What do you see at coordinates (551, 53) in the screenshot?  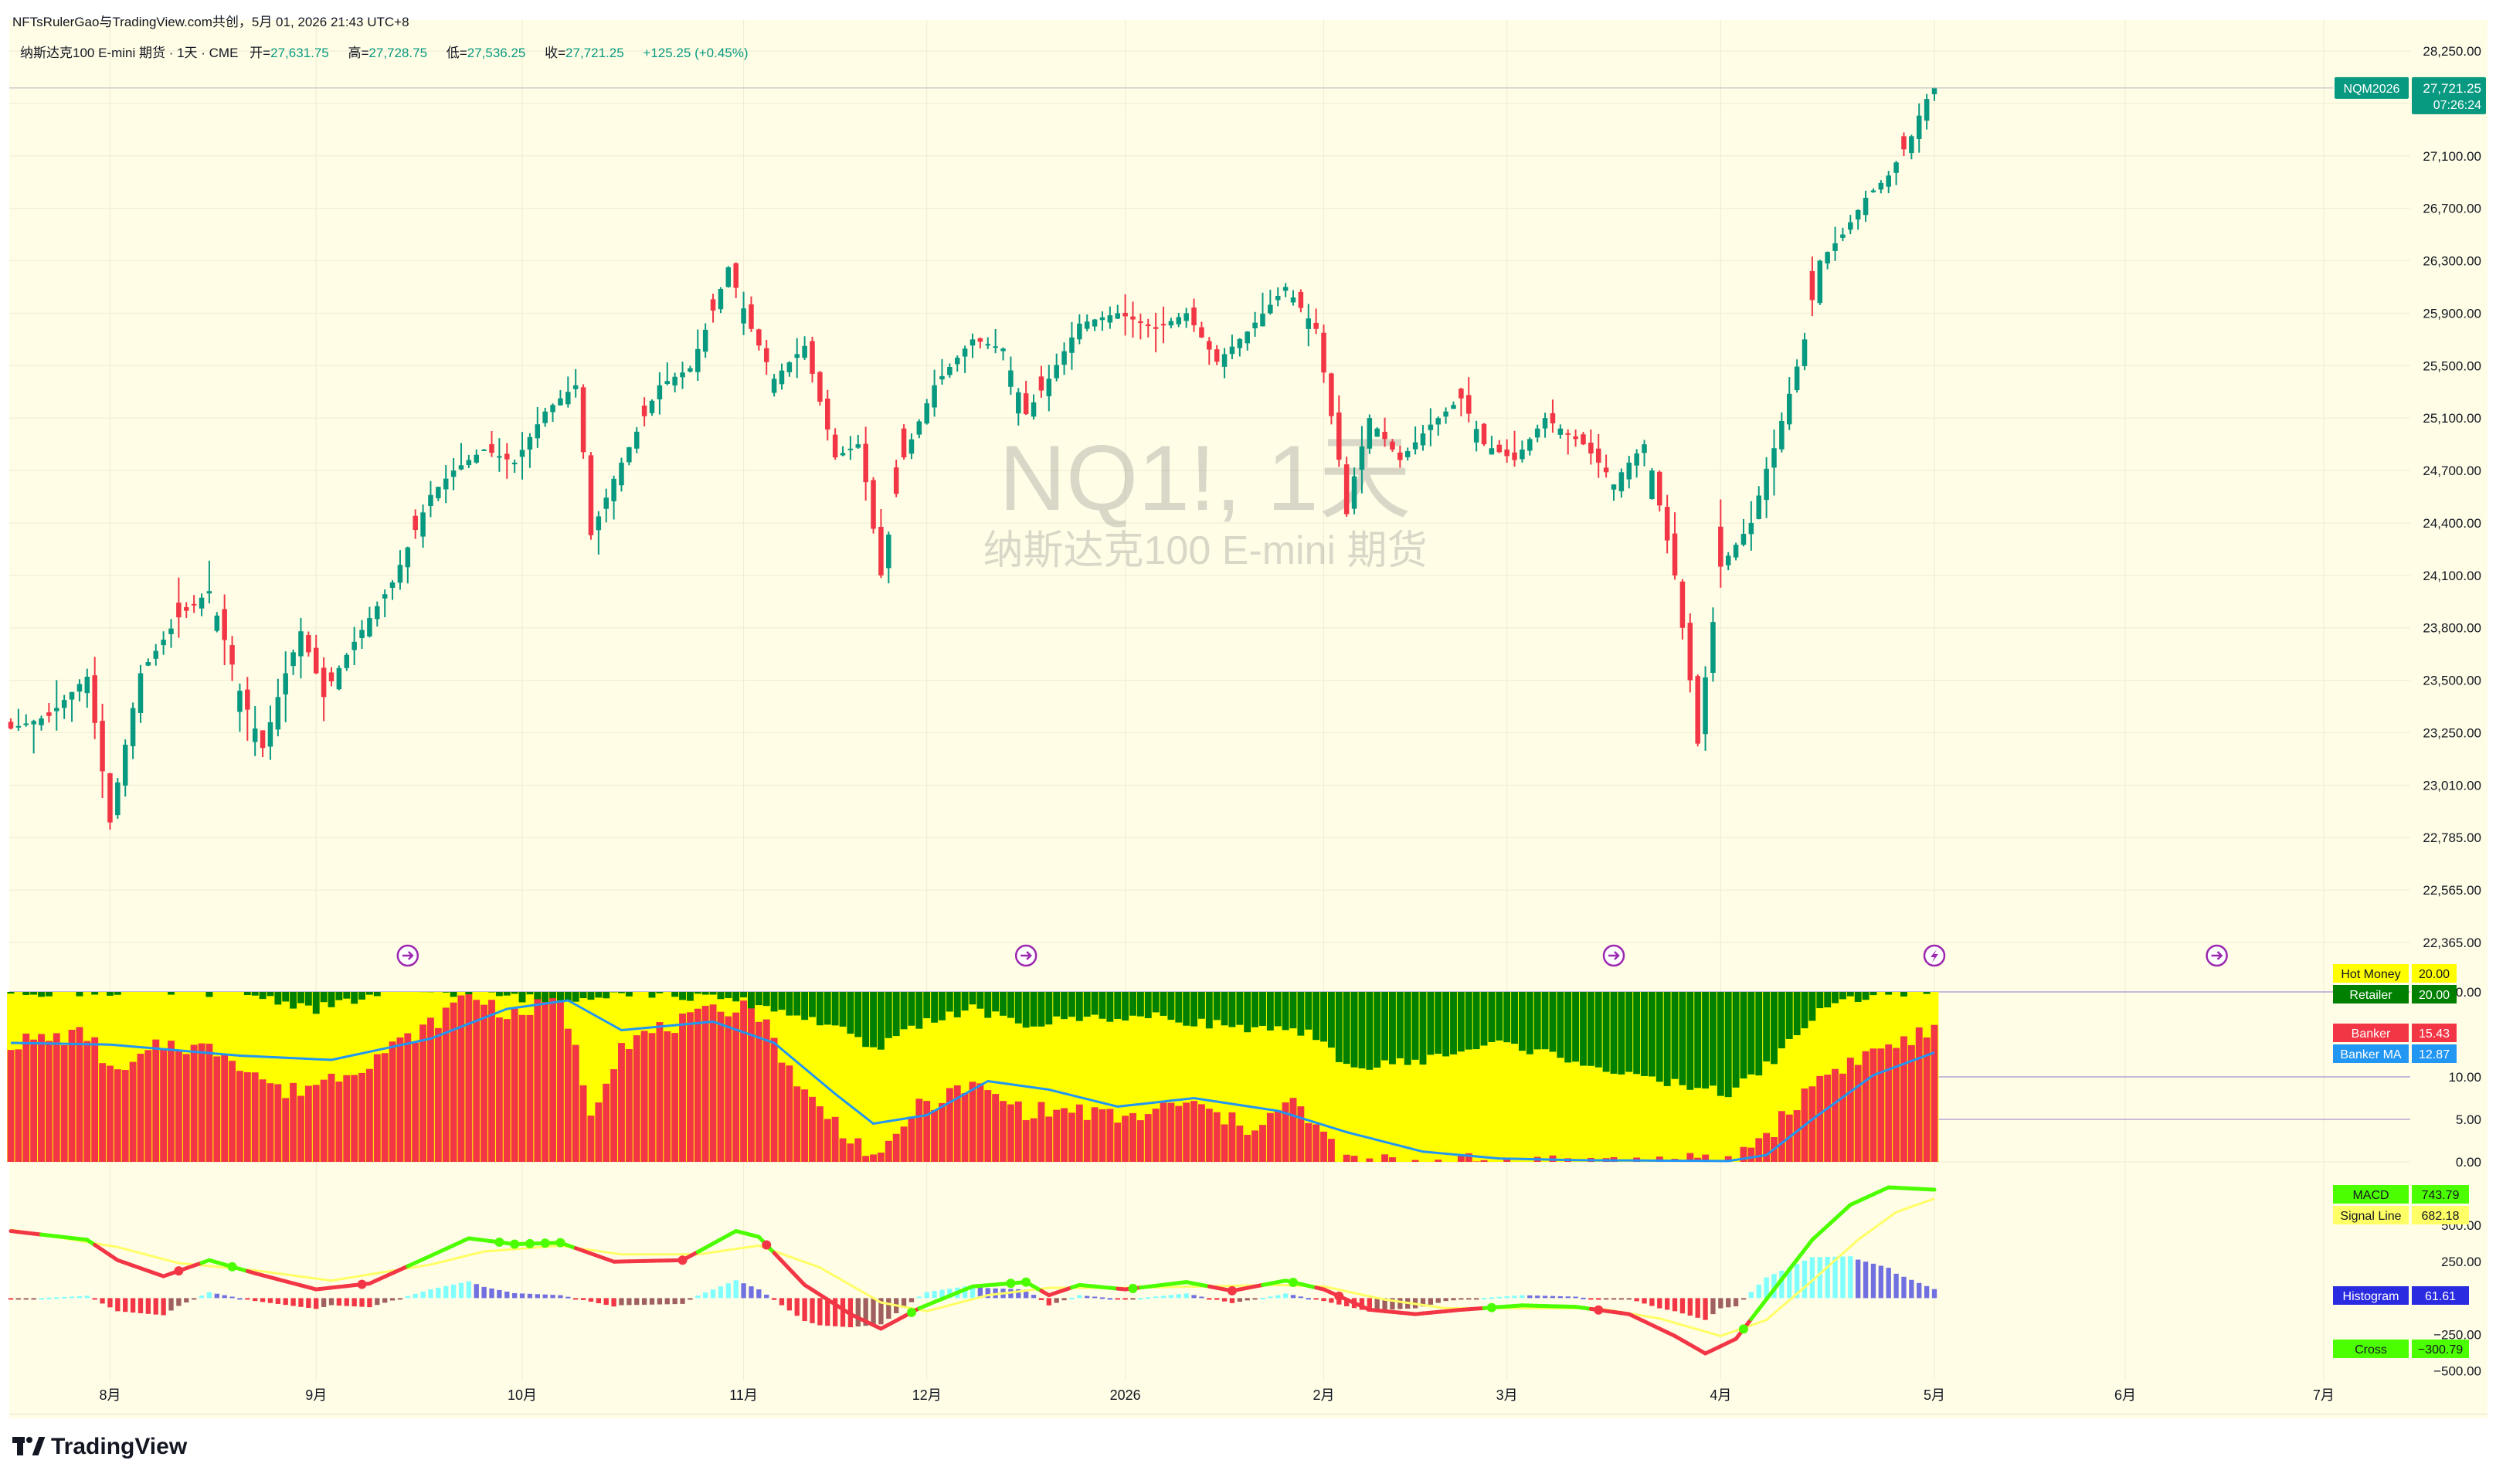 I see `close-label: 收` at bounding box center [551, 53].